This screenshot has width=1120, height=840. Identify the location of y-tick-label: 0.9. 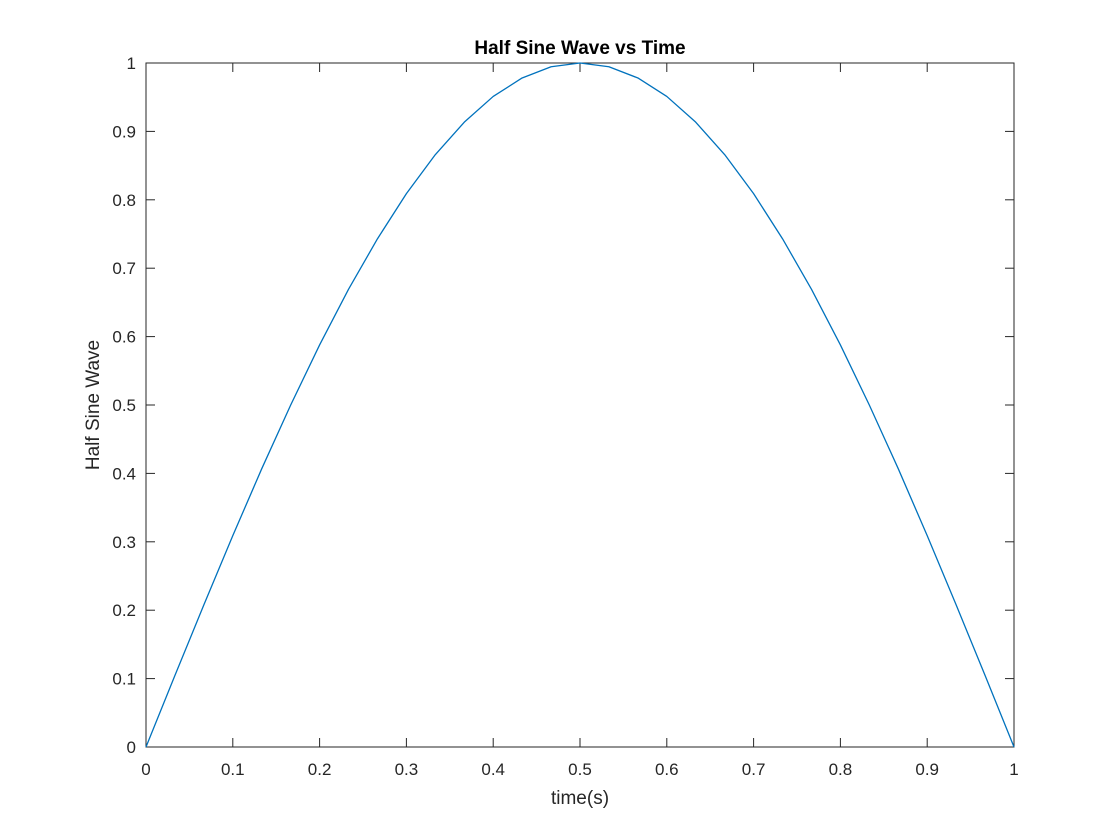
(124, 131).